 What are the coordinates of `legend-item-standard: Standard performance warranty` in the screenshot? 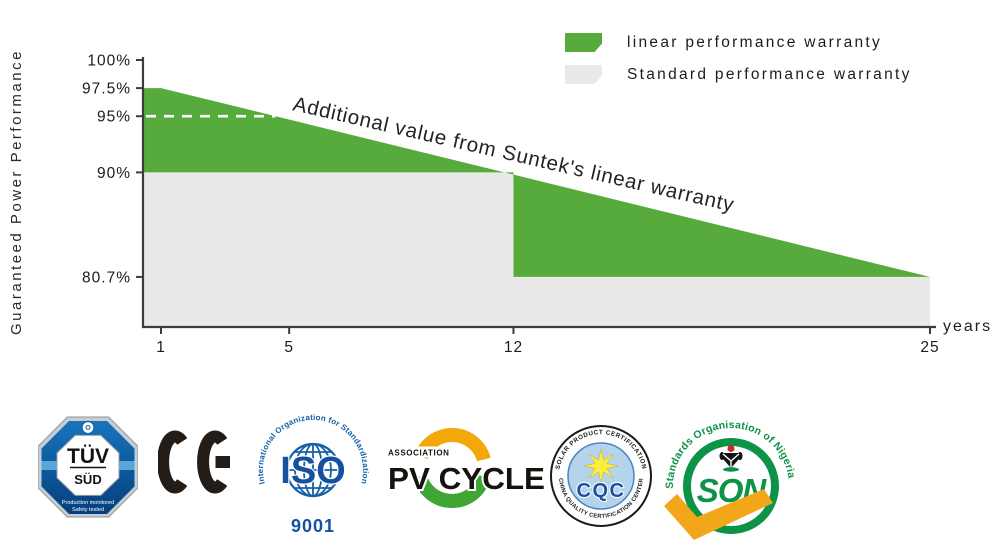 It's located at (738, 74).